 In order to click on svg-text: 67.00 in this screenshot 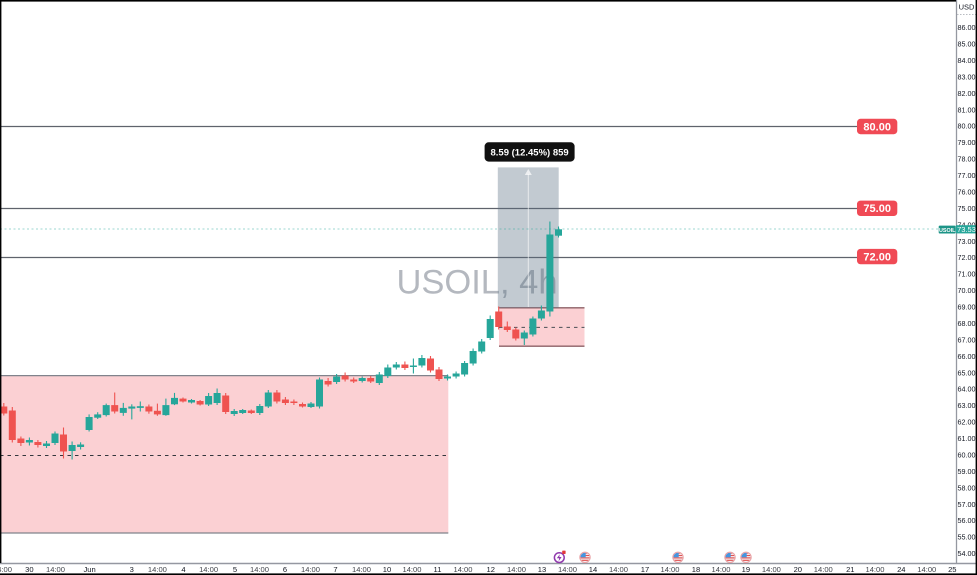, I will do `click(967, 339)`.